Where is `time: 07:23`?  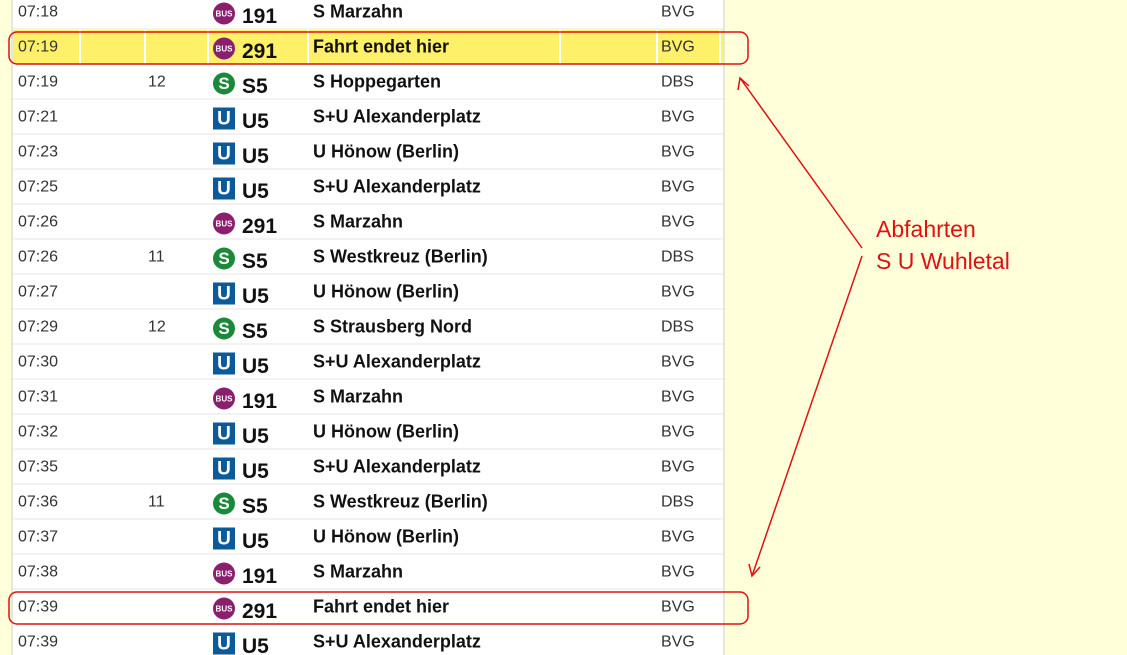
time: 07:23 is located at coordinates (38, 152).